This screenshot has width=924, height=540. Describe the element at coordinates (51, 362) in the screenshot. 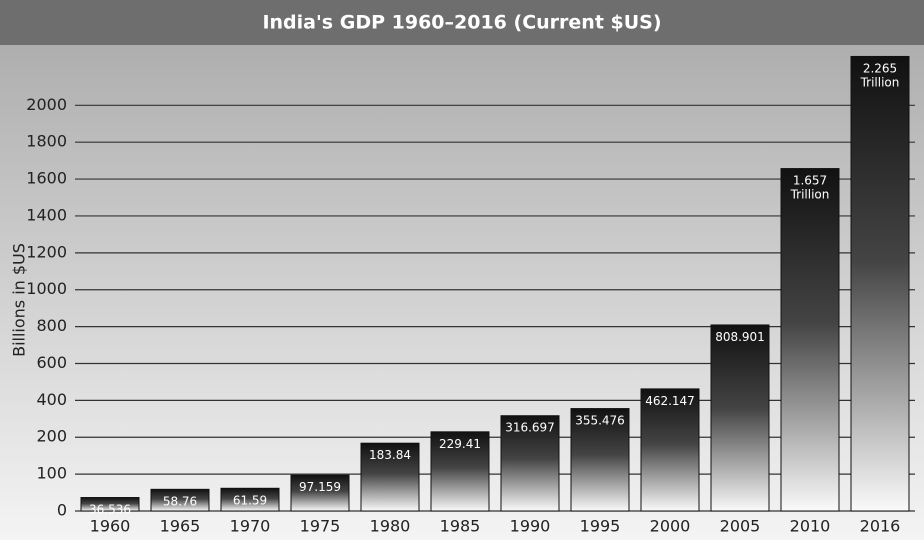

I see `y-tick-label: 600` at that location.